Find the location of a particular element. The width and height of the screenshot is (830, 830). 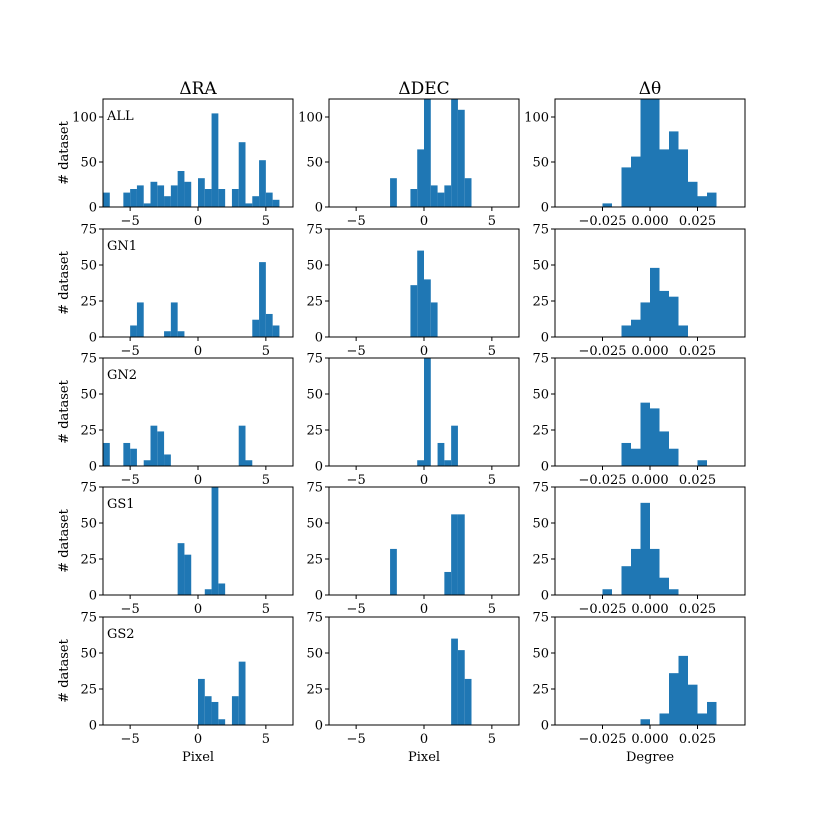

row-label-GS2: GS2 is located at coordinates (121, 634).